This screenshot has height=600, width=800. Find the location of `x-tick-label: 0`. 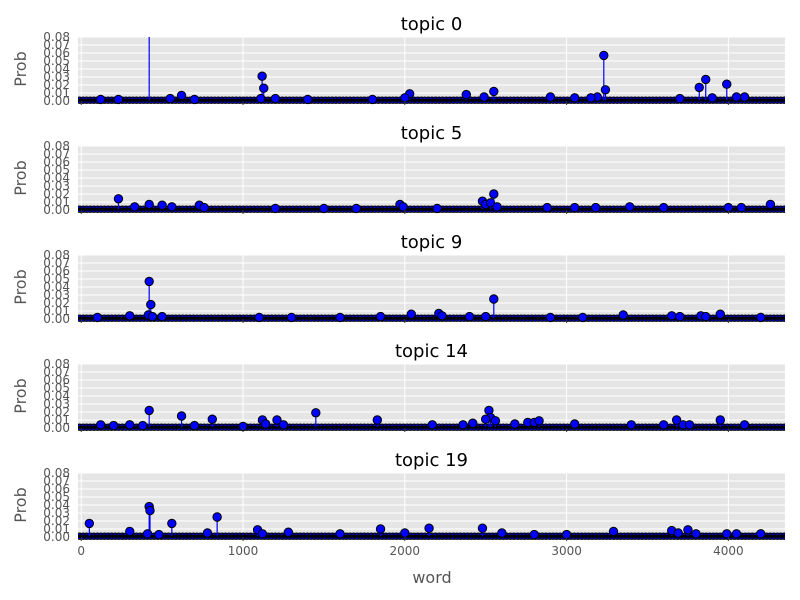

x-tick-label: 0 is located at coordinates (81, 551).